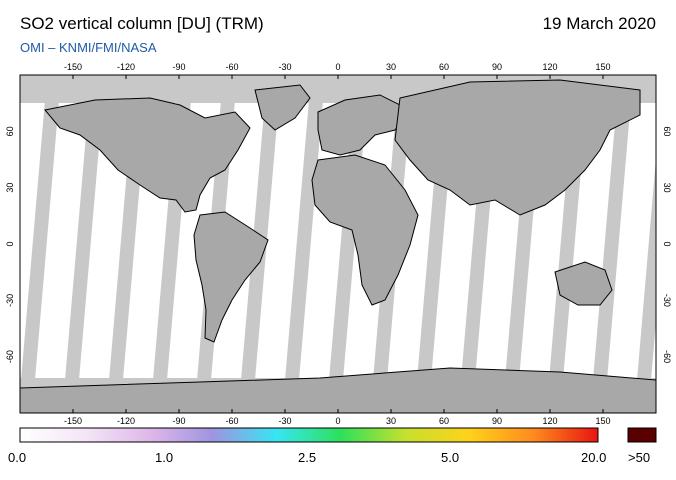  I want to click on europe, so click(364, 125).